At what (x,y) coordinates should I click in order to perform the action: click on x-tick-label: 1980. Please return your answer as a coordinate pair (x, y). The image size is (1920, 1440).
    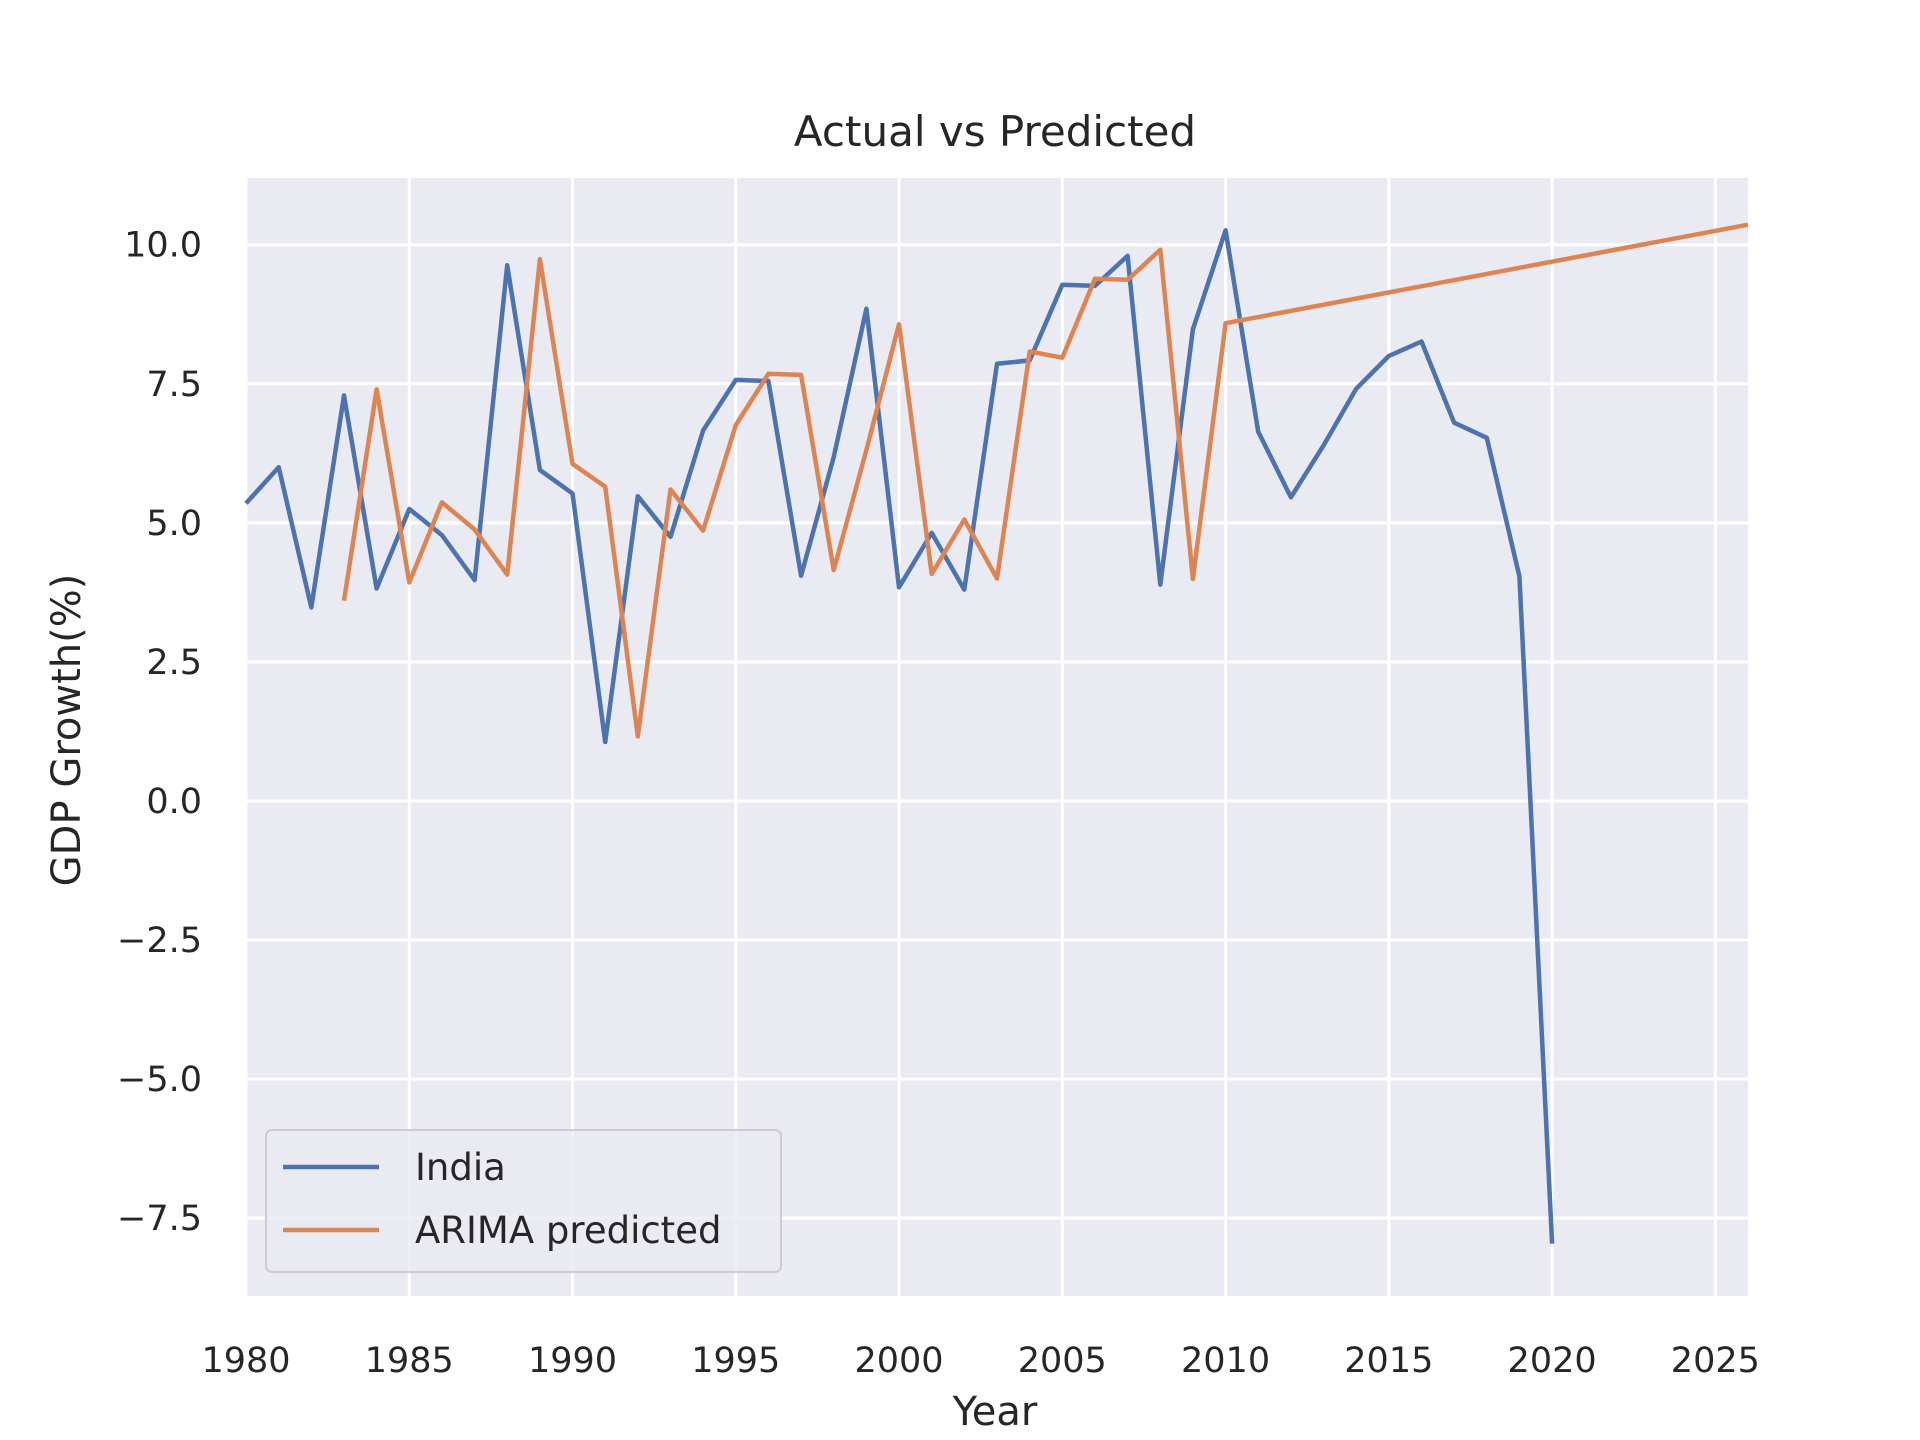
    Looking at the image, I should click on (245, 1361).